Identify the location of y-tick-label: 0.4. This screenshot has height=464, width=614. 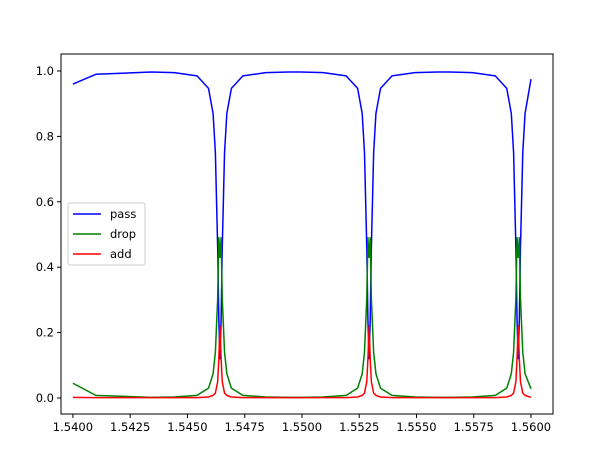
(45, 267).